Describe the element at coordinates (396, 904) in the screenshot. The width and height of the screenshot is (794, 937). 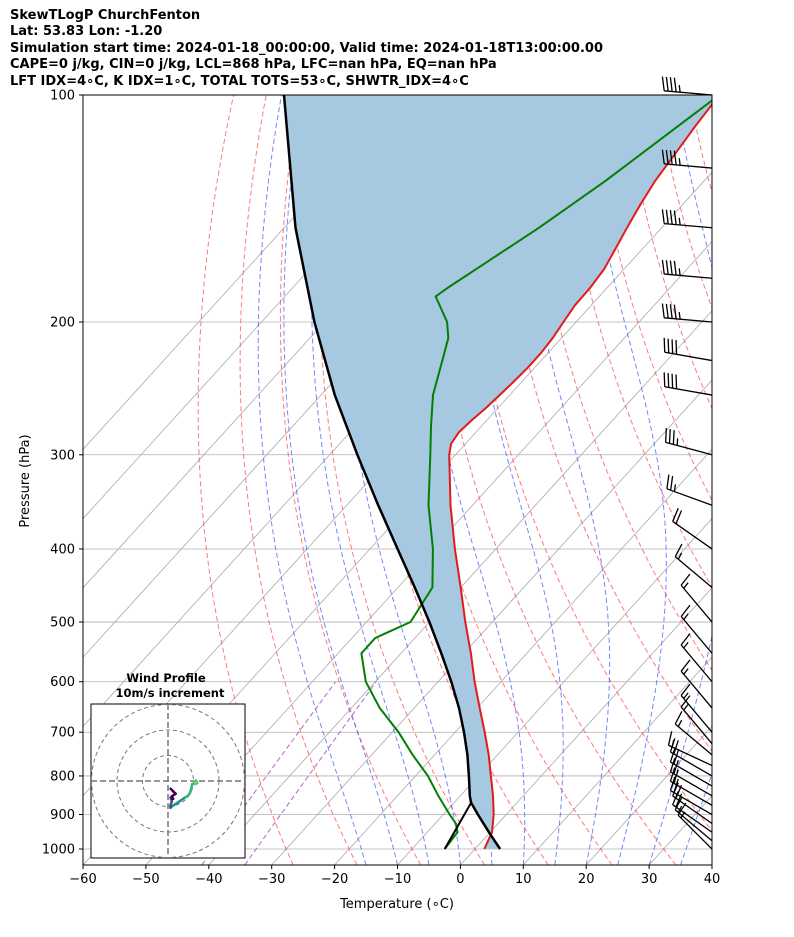
I see `x-axis-label: Temperature (∘C)` at that location.